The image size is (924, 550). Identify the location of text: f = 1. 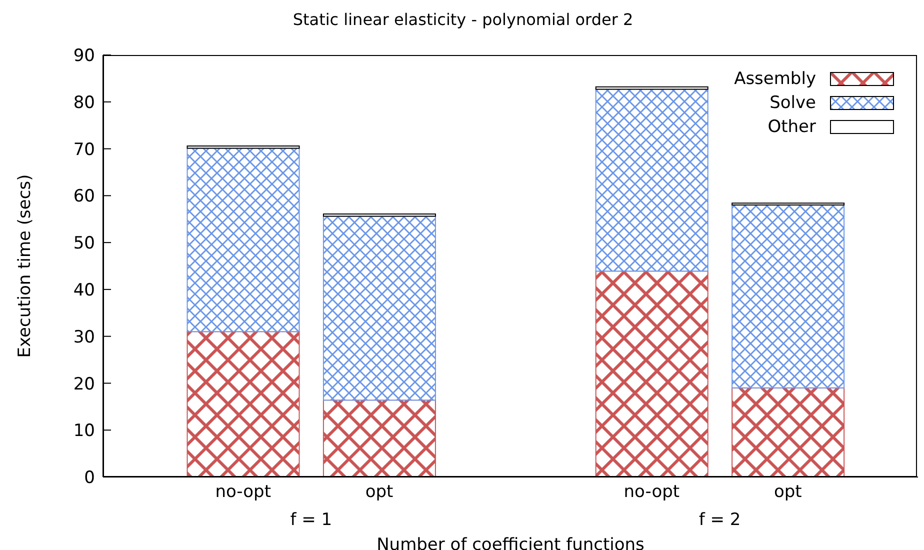
(311, 520).